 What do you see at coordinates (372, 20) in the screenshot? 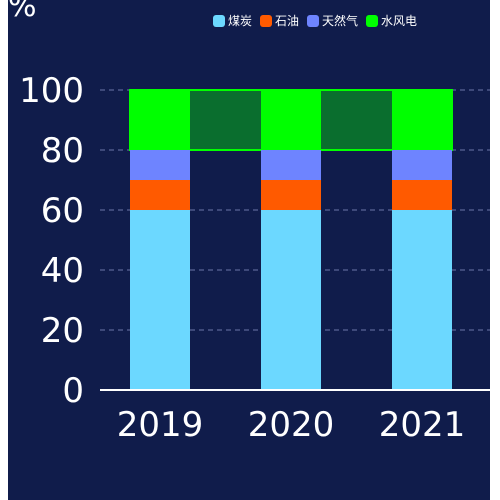
I see `legend-swatch-renewable` at bounding box center [372, 20].